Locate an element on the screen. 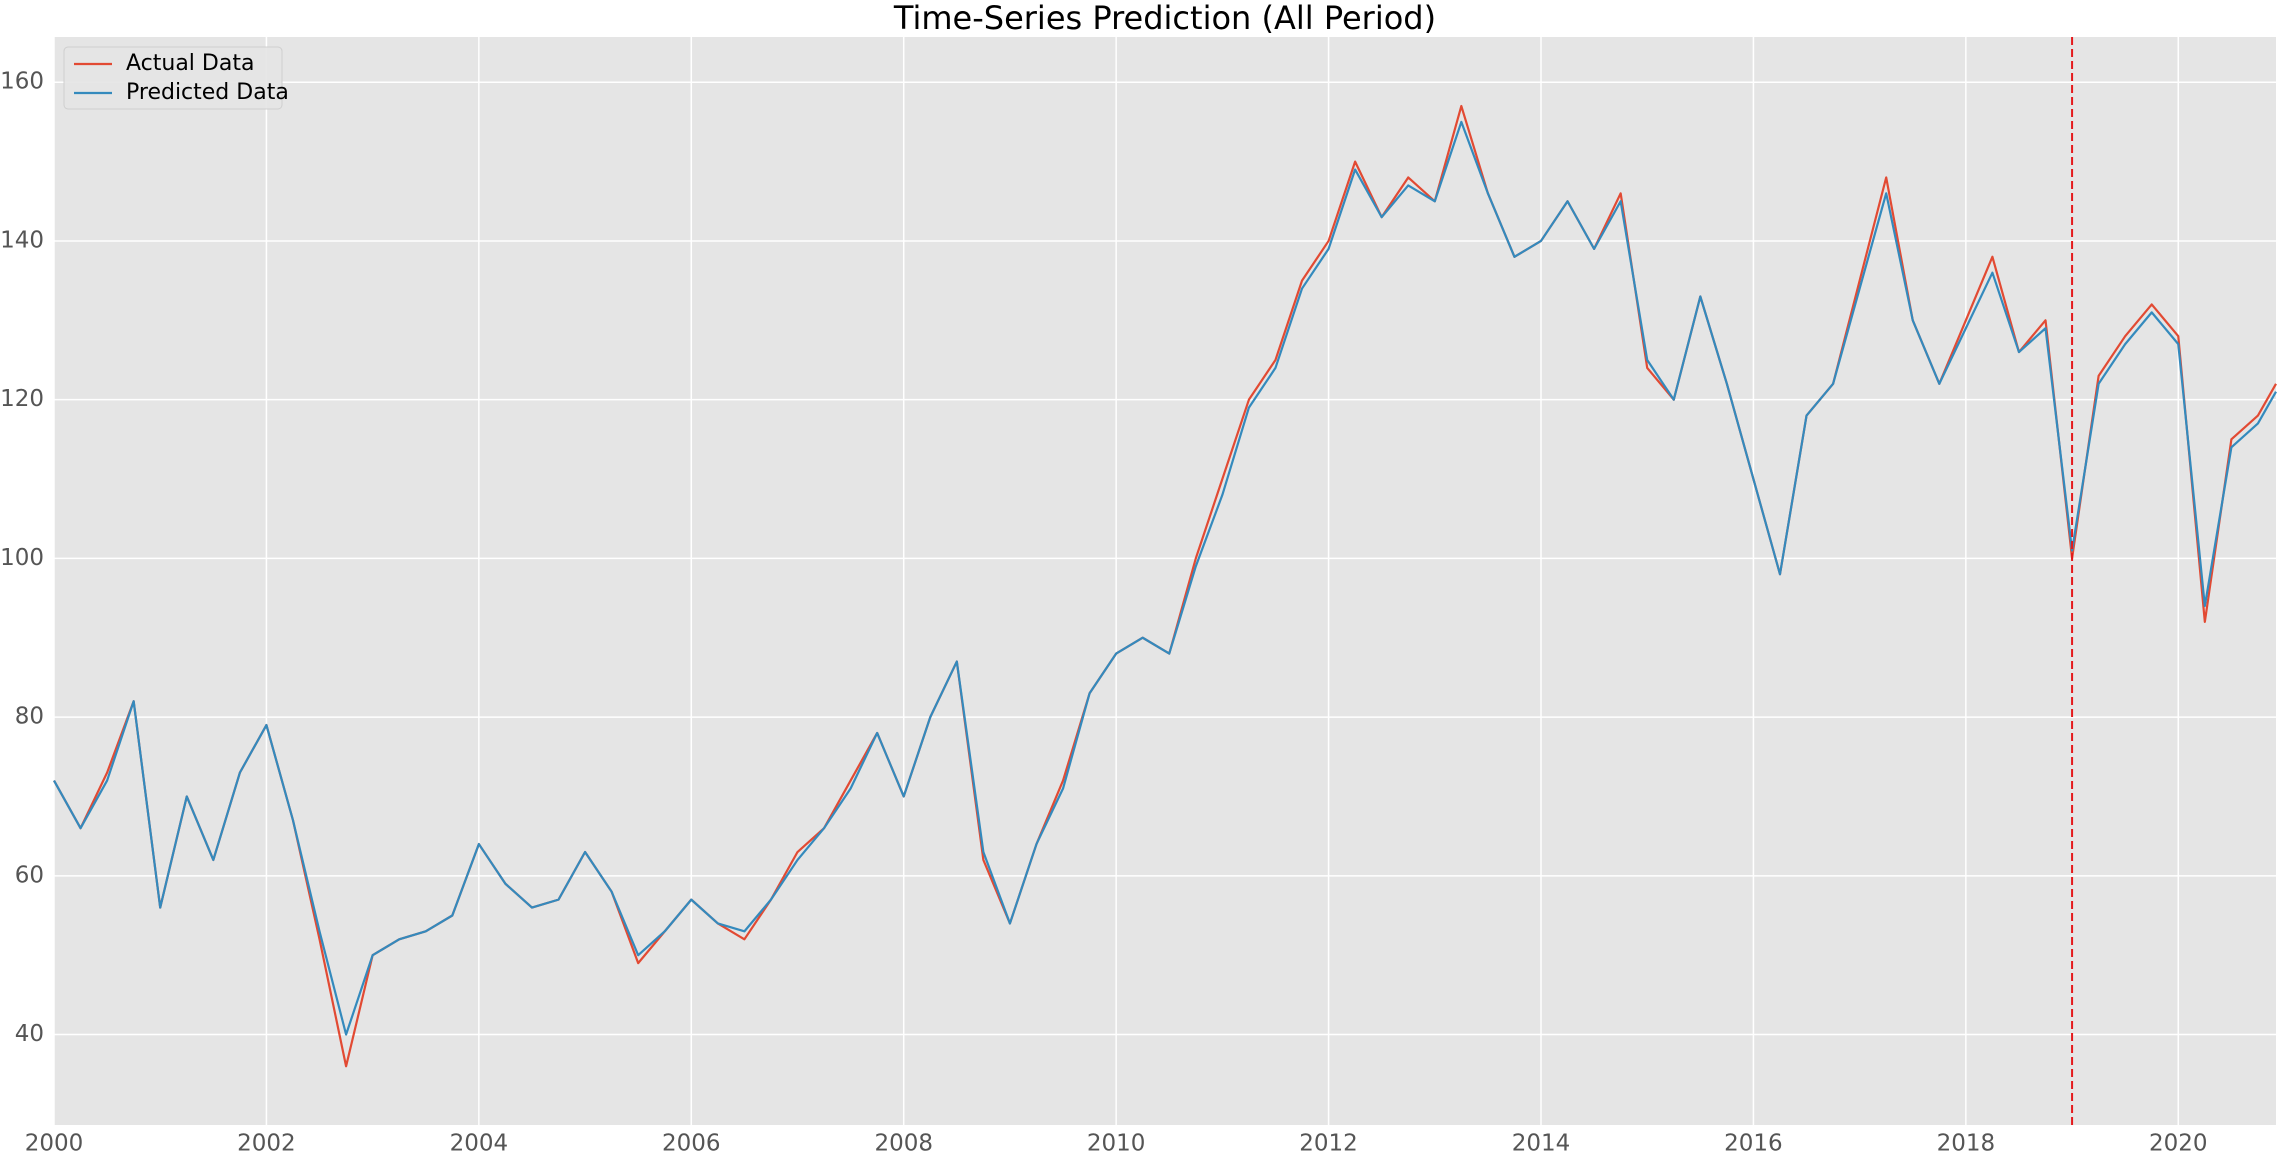 The image size is (2291, 1159). y-tick-label: 60 is located at coordinates (29, 875).